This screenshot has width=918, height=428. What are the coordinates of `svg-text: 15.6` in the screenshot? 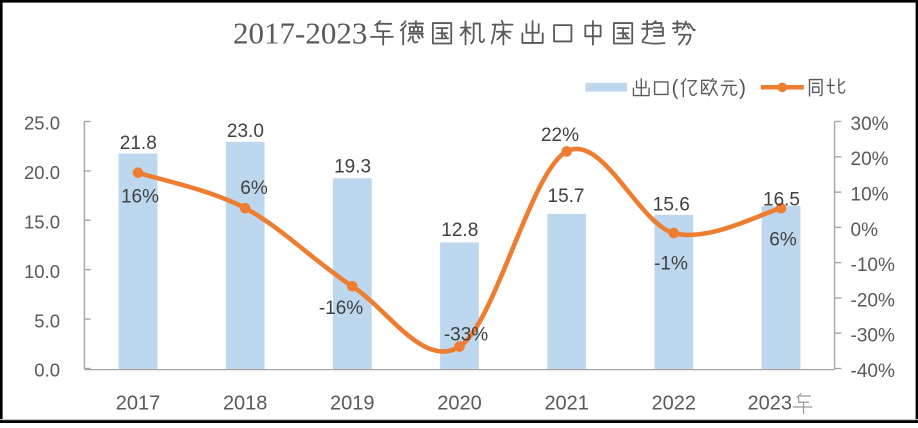 It's located at (671, 205).